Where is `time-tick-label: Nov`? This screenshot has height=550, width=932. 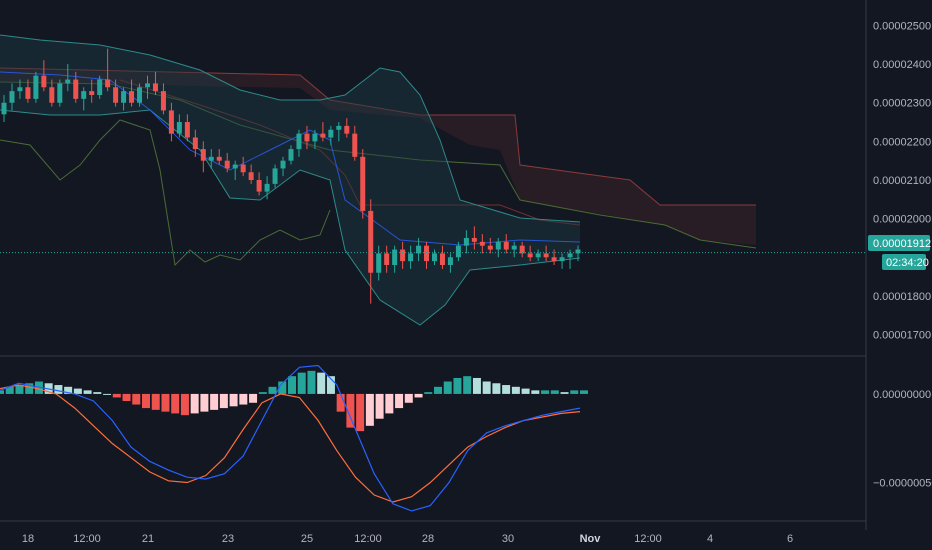
time-tick-label: Nov is located at coordinates (591, 539).